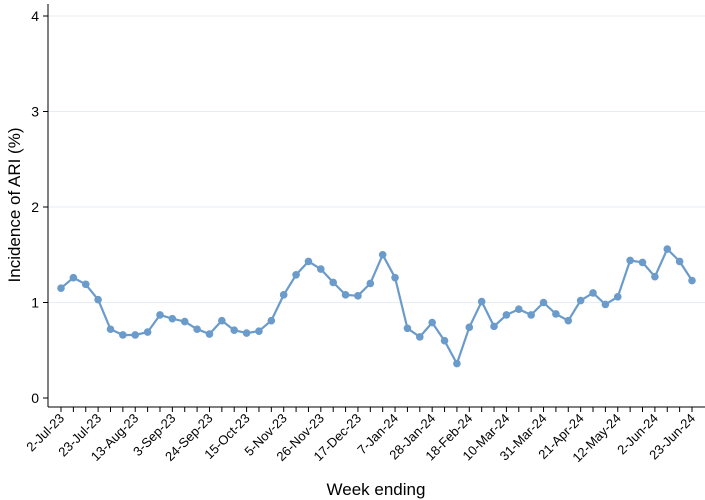 Image resolution: width=705 pixels, height=500 pixels. I want to click on x-axis-label: Week ending, so click(376, 489).